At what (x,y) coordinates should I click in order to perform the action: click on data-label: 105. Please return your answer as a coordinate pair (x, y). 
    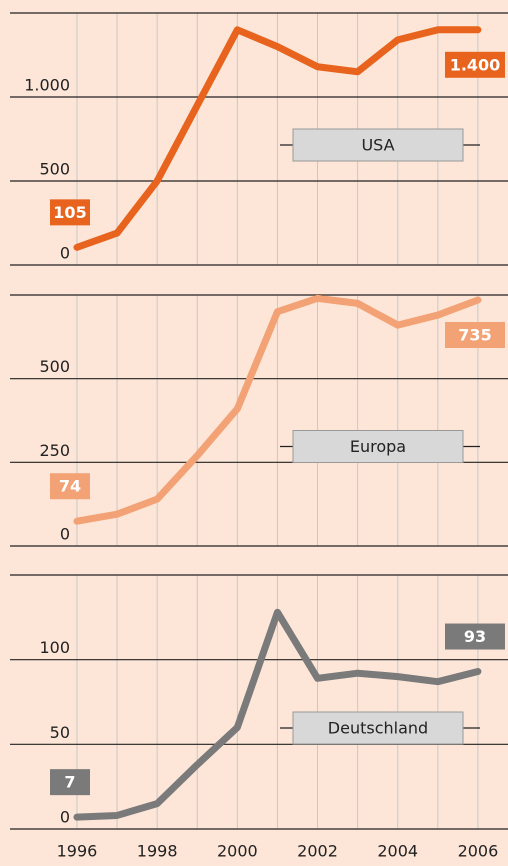
    Looking at the image, I should click on (69, 212).